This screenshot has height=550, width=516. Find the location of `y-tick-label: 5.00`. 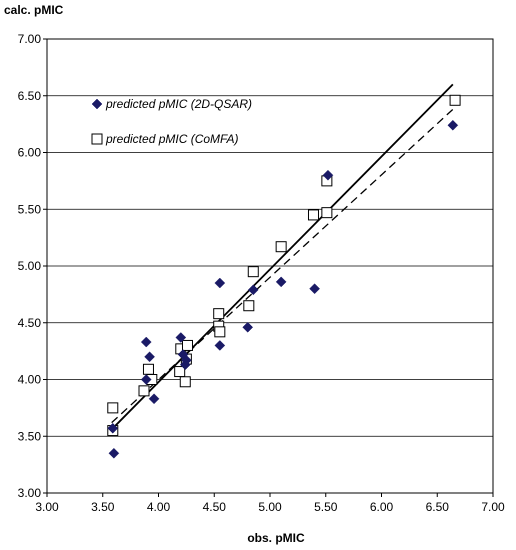

y-tick-label: 5.00 is located at coordinates (30, 266).